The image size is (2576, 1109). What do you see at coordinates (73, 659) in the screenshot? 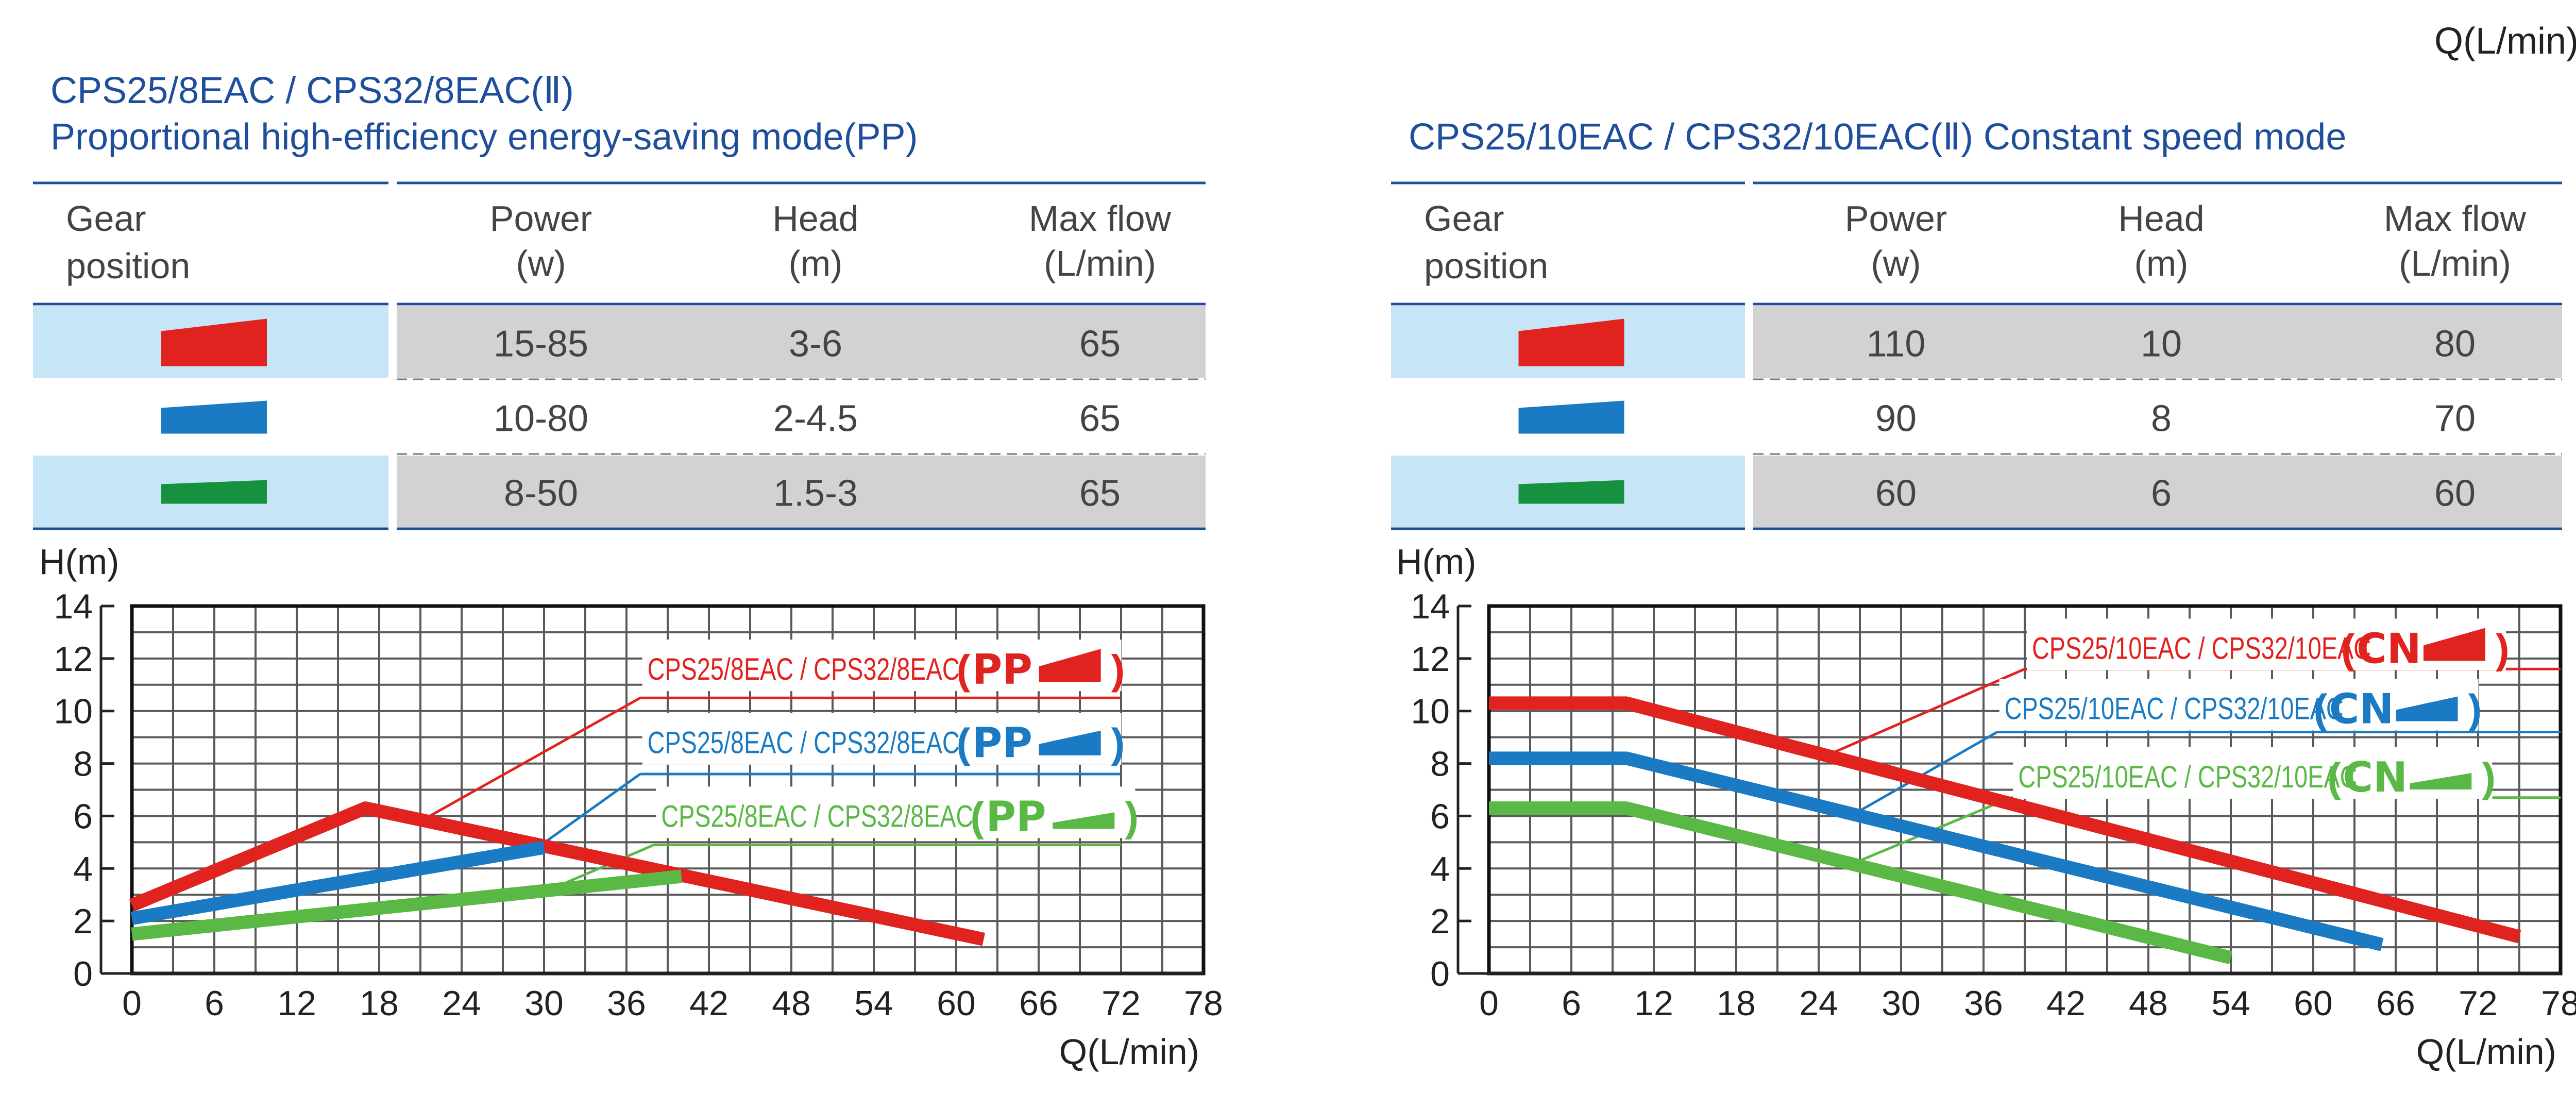
I see `y-tick-label: 12` at bounding box center [73, 659].